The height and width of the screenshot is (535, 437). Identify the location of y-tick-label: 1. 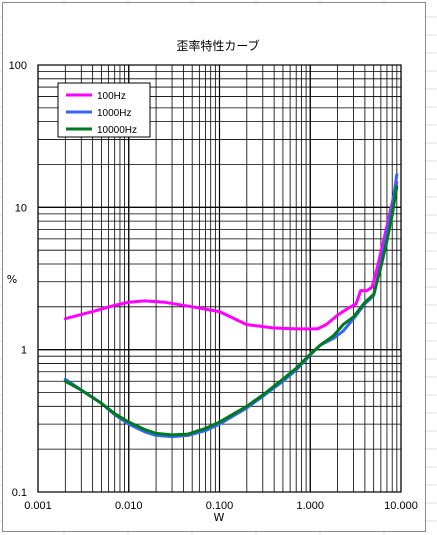
(24, 351).